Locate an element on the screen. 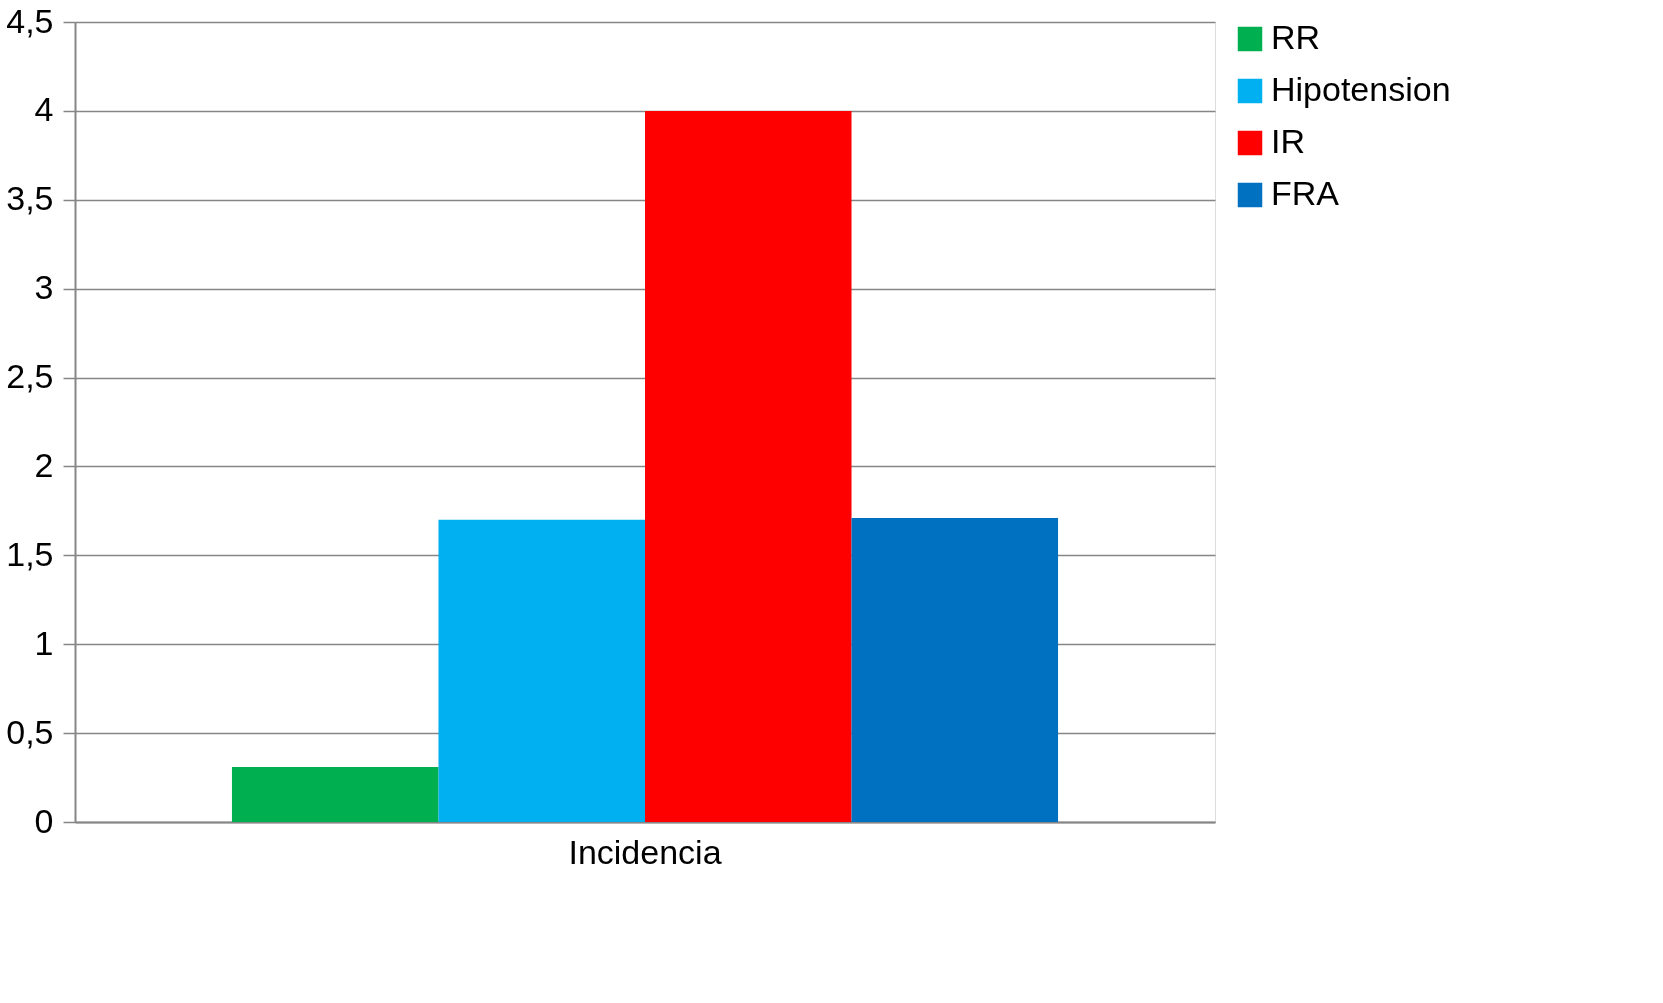 The image size is (1663, 1003). y-tick-label: 1 is located at coordinates (44, 642).